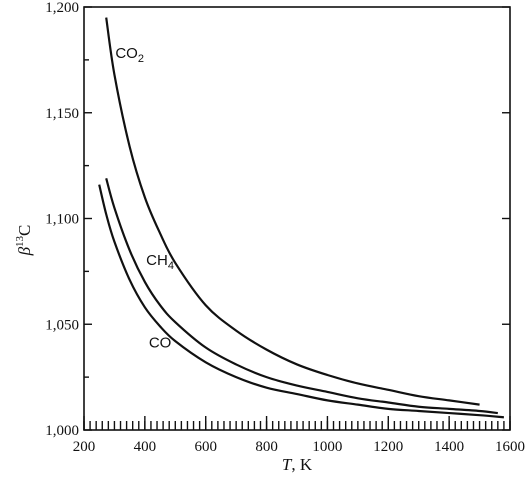 This screenshot has height=479, width=528. What do you see at coordinates (62, 114) in the screenshot?
I see `y-tick-label: 1,150` at bounding box center [62, 114].